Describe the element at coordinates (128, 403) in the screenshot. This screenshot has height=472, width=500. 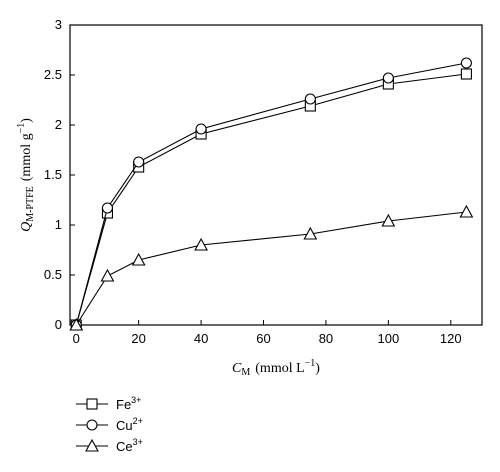
I see `legend-label: Fe3+` at that location.